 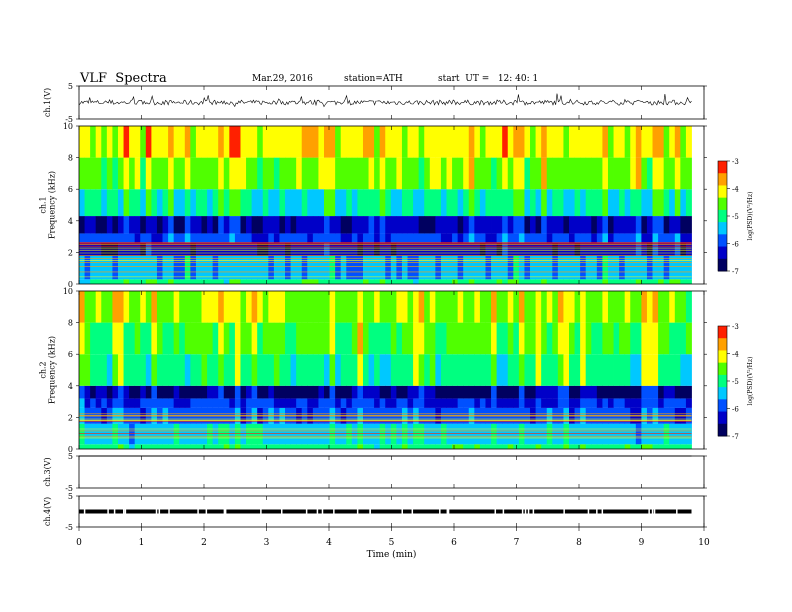 I want to click on y-axis-label-0-0: ch.1(V), so click(x=47, y=102).